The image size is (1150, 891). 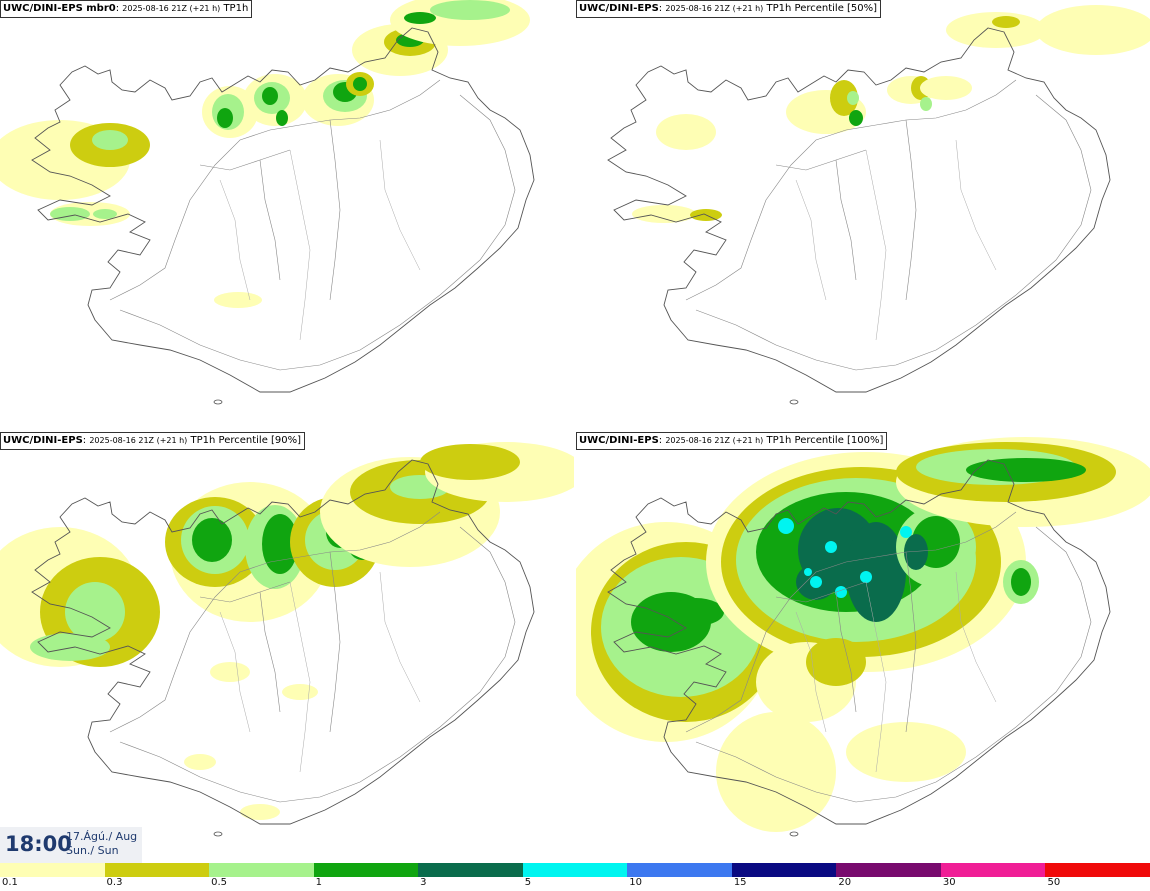 I want to click on legend-label: 0.1, so click(x=10, y=882).